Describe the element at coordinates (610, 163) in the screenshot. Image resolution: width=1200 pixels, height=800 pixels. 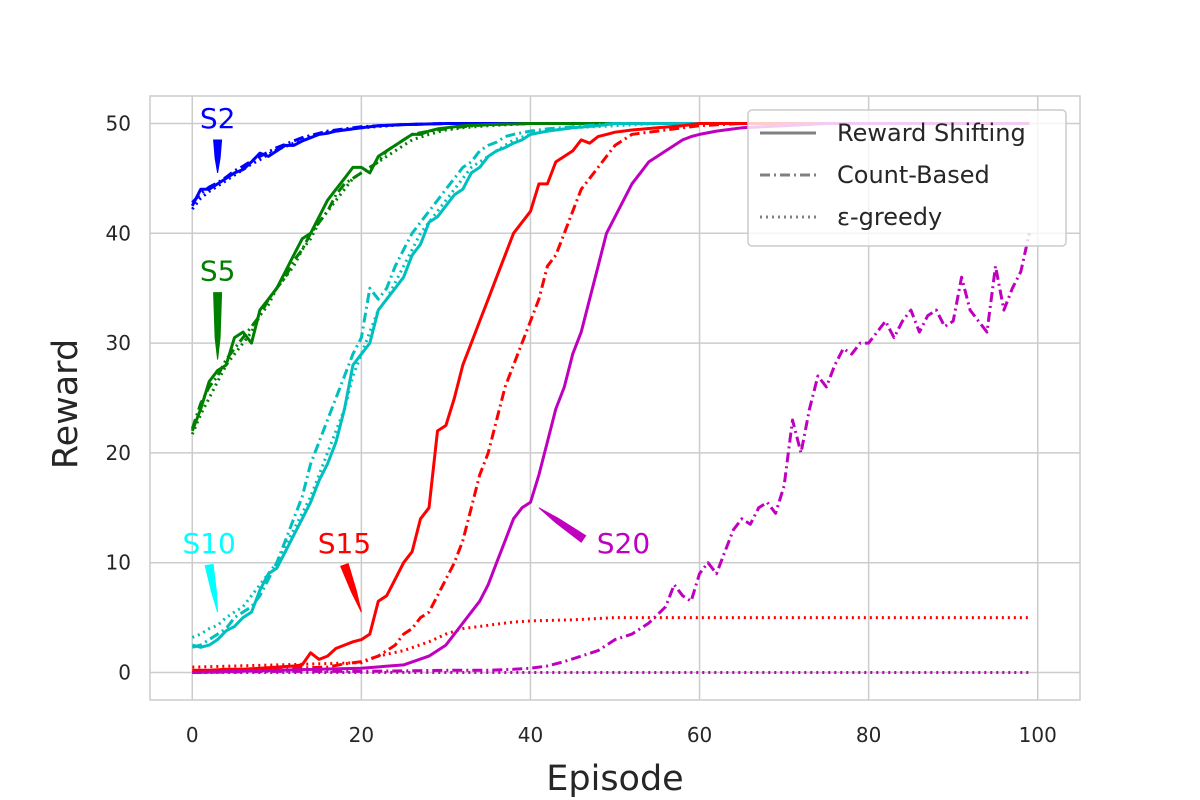
I see `series-s2-dashdot` at that location.